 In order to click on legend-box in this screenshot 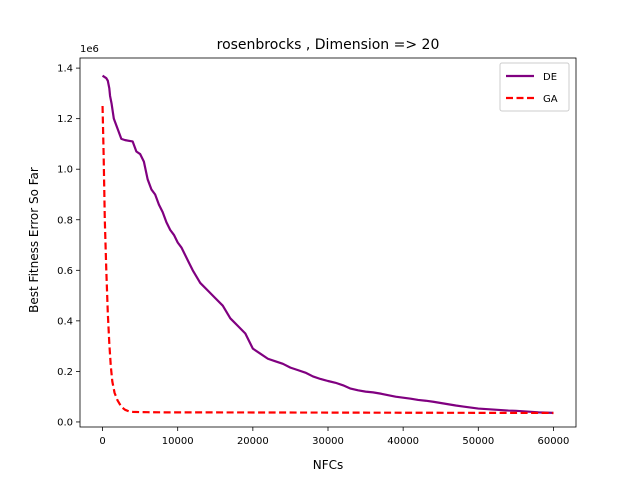, I will do `click(534, 87)`.